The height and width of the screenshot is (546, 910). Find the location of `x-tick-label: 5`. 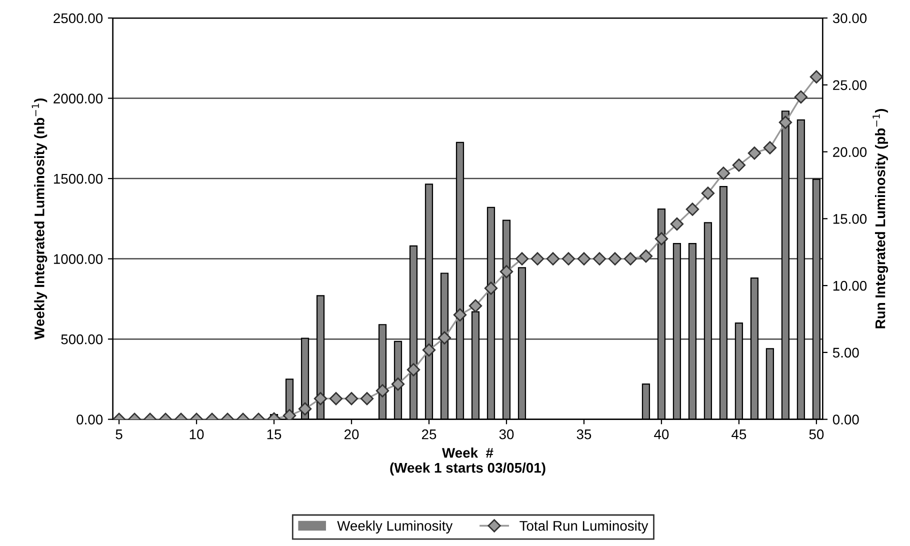

x-tick-label: 5 is located at coordinates (119, 435).